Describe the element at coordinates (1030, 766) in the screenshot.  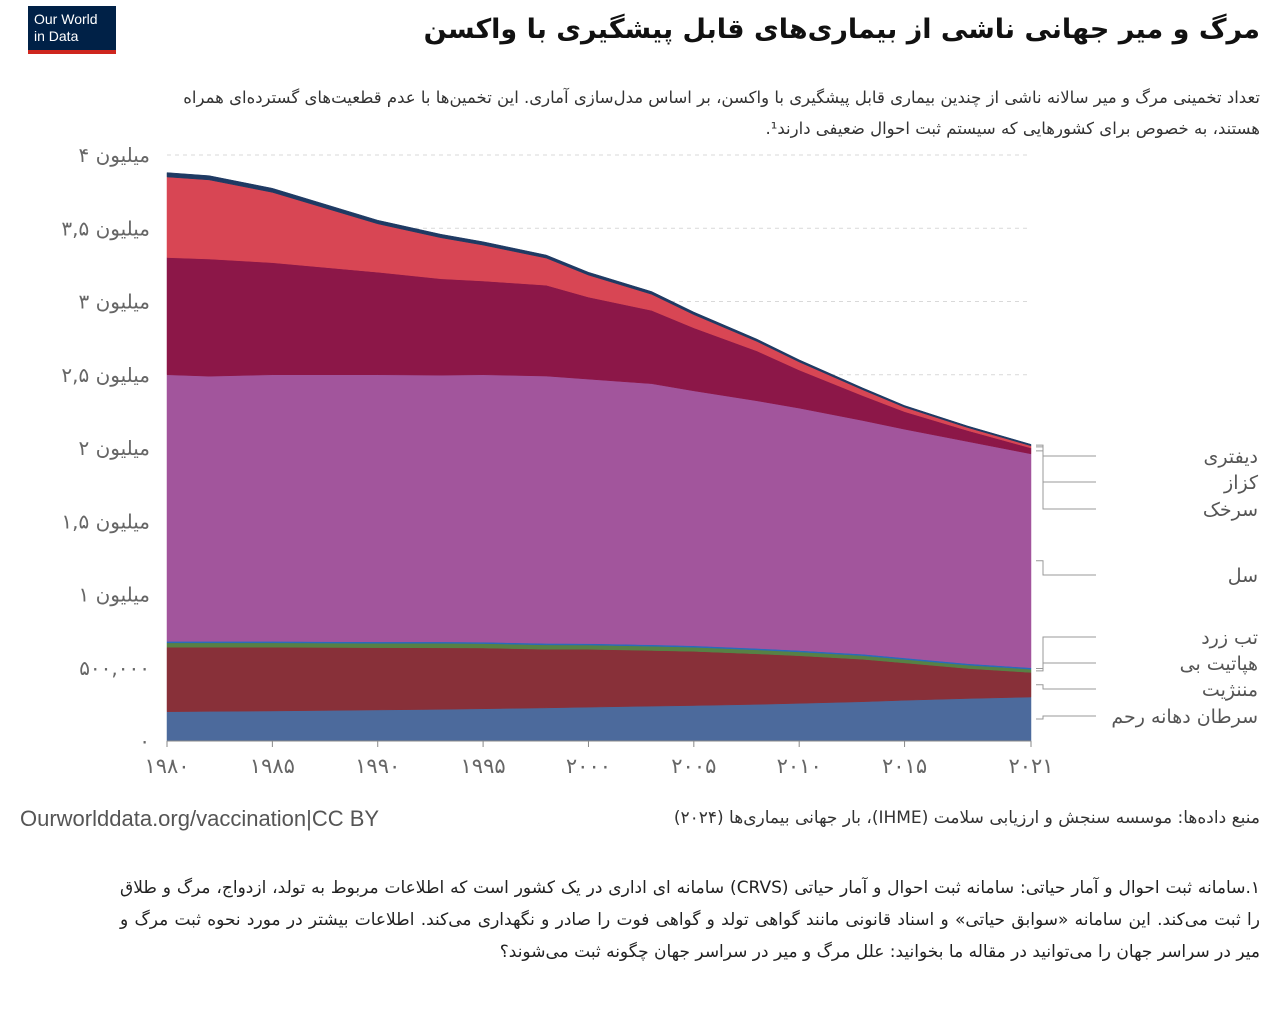
I see `x-tick-label: ۲۰۲۱` at that location.